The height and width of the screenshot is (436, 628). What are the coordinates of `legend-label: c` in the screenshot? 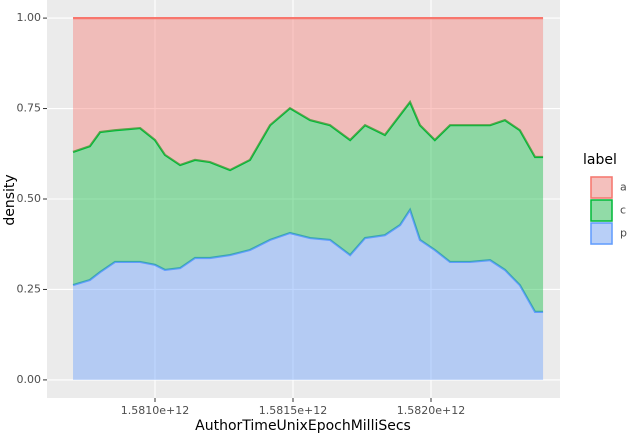 It's located at (623, 210).